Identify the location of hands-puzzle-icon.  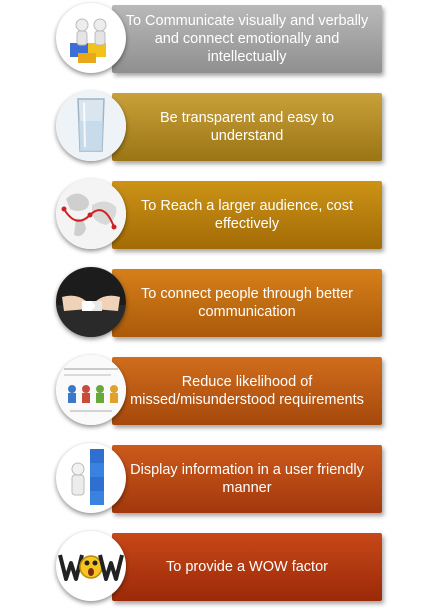
(91, 302).